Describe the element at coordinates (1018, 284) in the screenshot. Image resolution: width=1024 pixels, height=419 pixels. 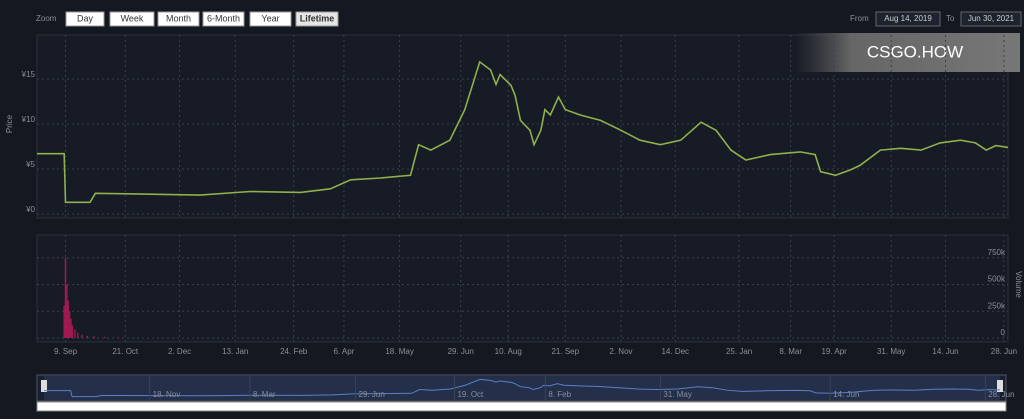
I see `y-axis-label: Volume` at that location.